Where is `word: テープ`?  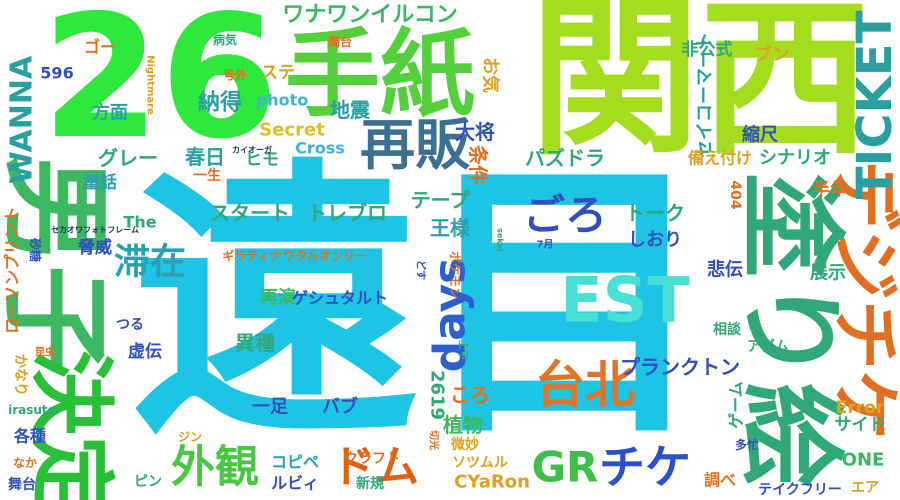
word: テープ is located at coordinates (441, 200).